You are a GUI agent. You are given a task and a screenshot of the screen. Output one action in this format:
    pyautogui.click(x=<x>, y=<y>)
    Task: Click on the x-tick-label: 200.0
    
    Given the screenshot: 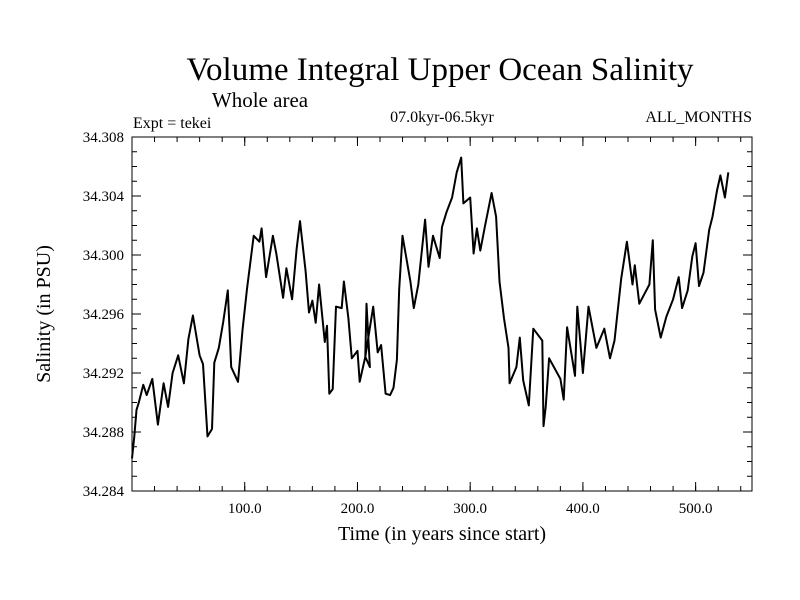 What is the action you would take?
    pyautogui.click(x=358, y=509)
    